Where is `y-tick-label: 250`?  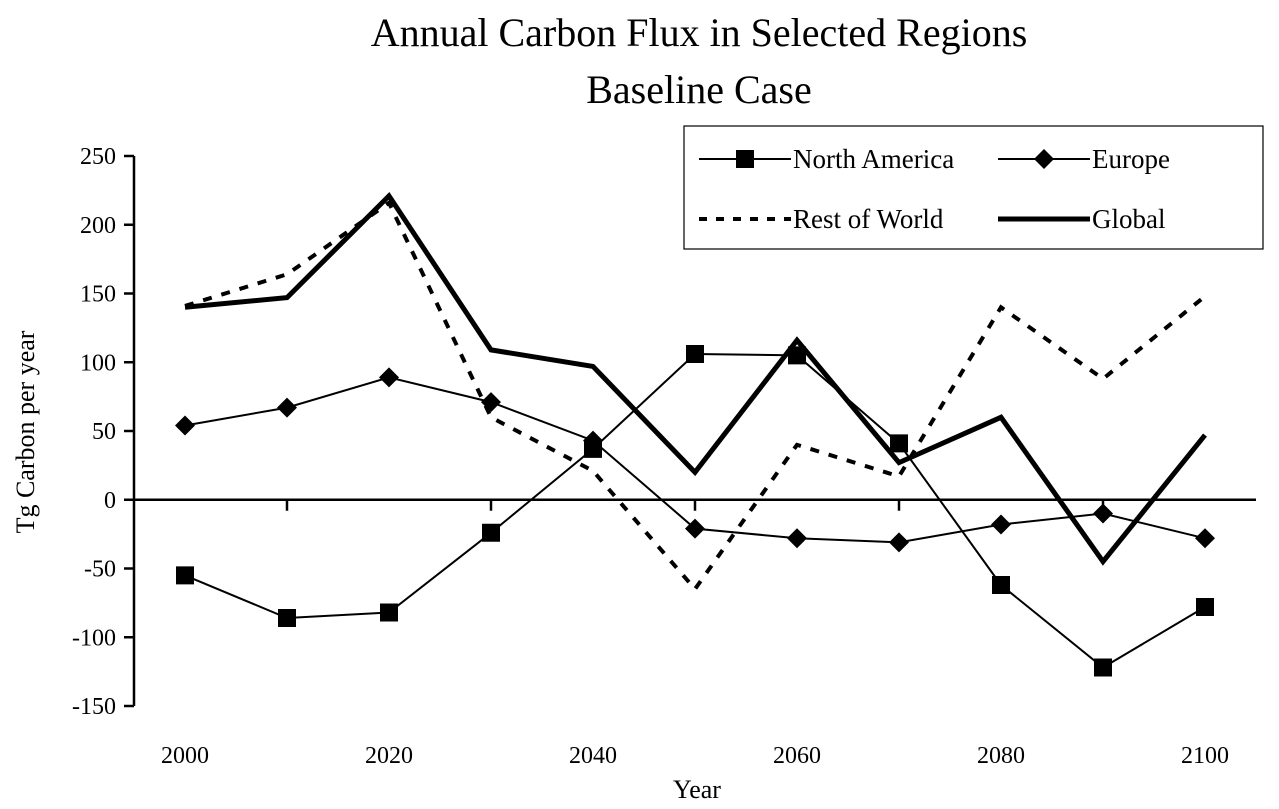
y-tick-label: 250 is located at coordinates (98, 157).